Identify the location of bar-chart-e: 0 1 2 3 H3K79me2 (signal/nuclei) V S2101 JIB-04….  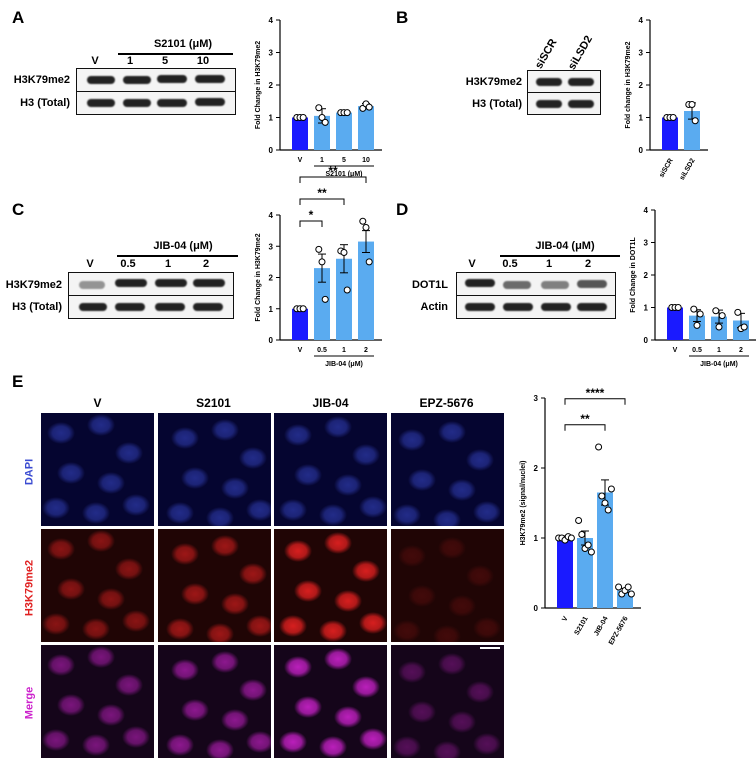
(580, 516).